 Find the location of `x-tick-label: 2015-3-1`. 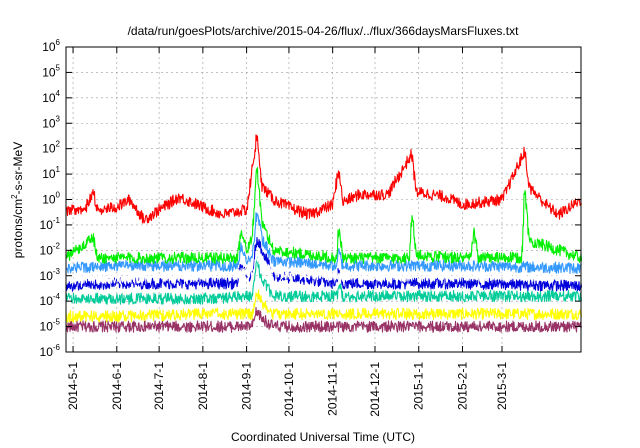

x-tick-label: 2015-3-1 is located at coordinates (502, 386).